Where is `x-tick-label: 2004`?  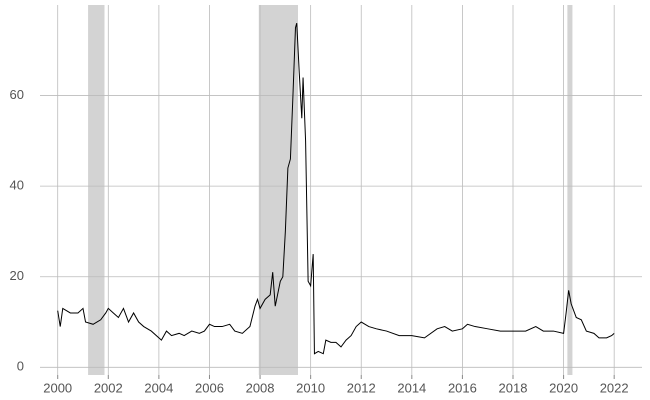
x-tick-label: 2004 is located at coordinates (158, 387).